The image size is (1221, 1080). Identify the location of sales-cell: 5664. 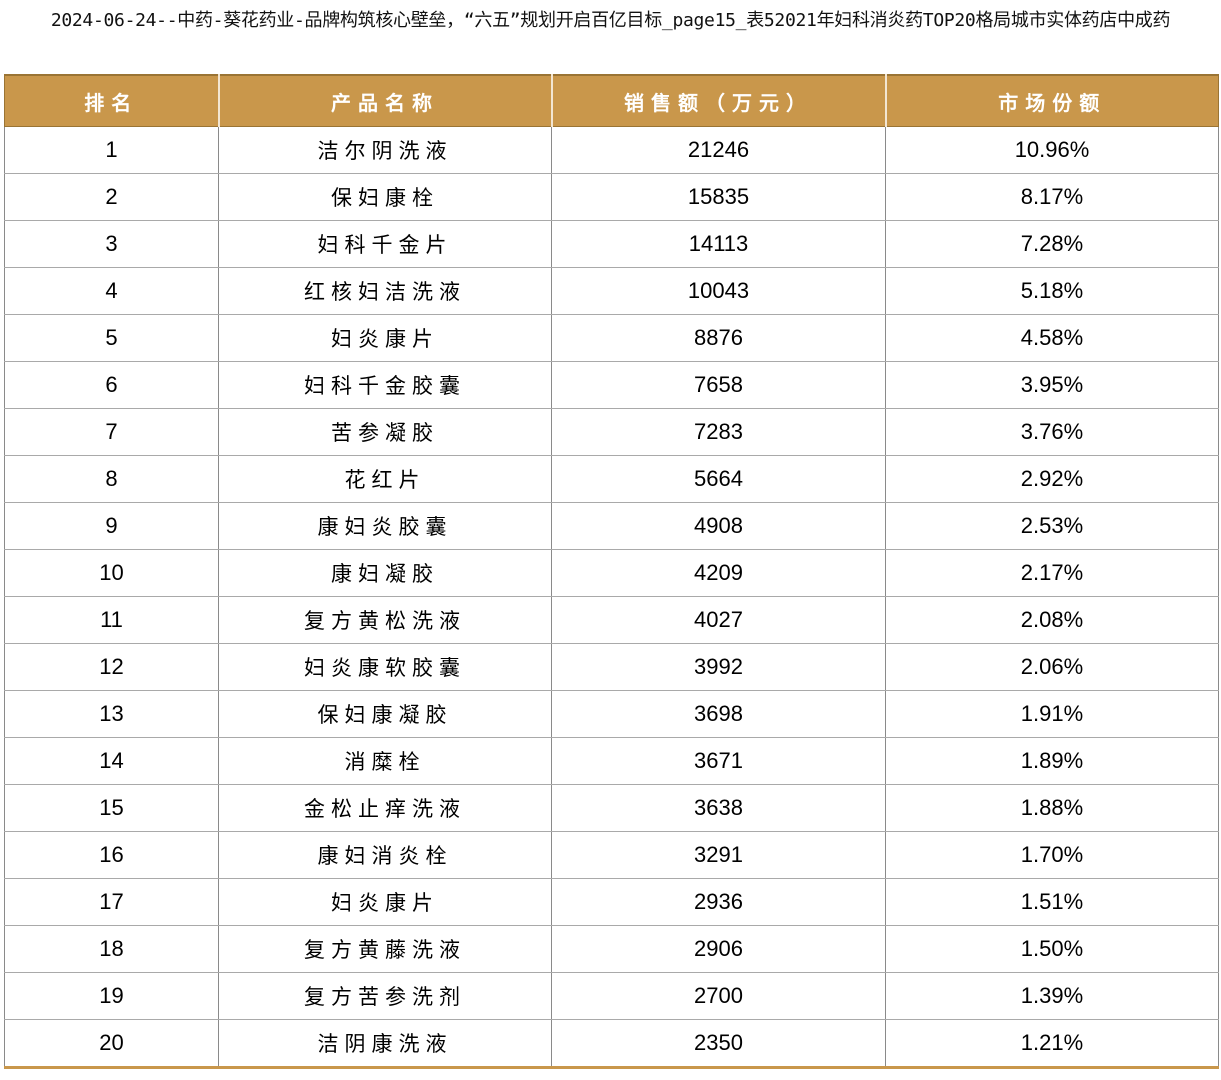
(718, 479).